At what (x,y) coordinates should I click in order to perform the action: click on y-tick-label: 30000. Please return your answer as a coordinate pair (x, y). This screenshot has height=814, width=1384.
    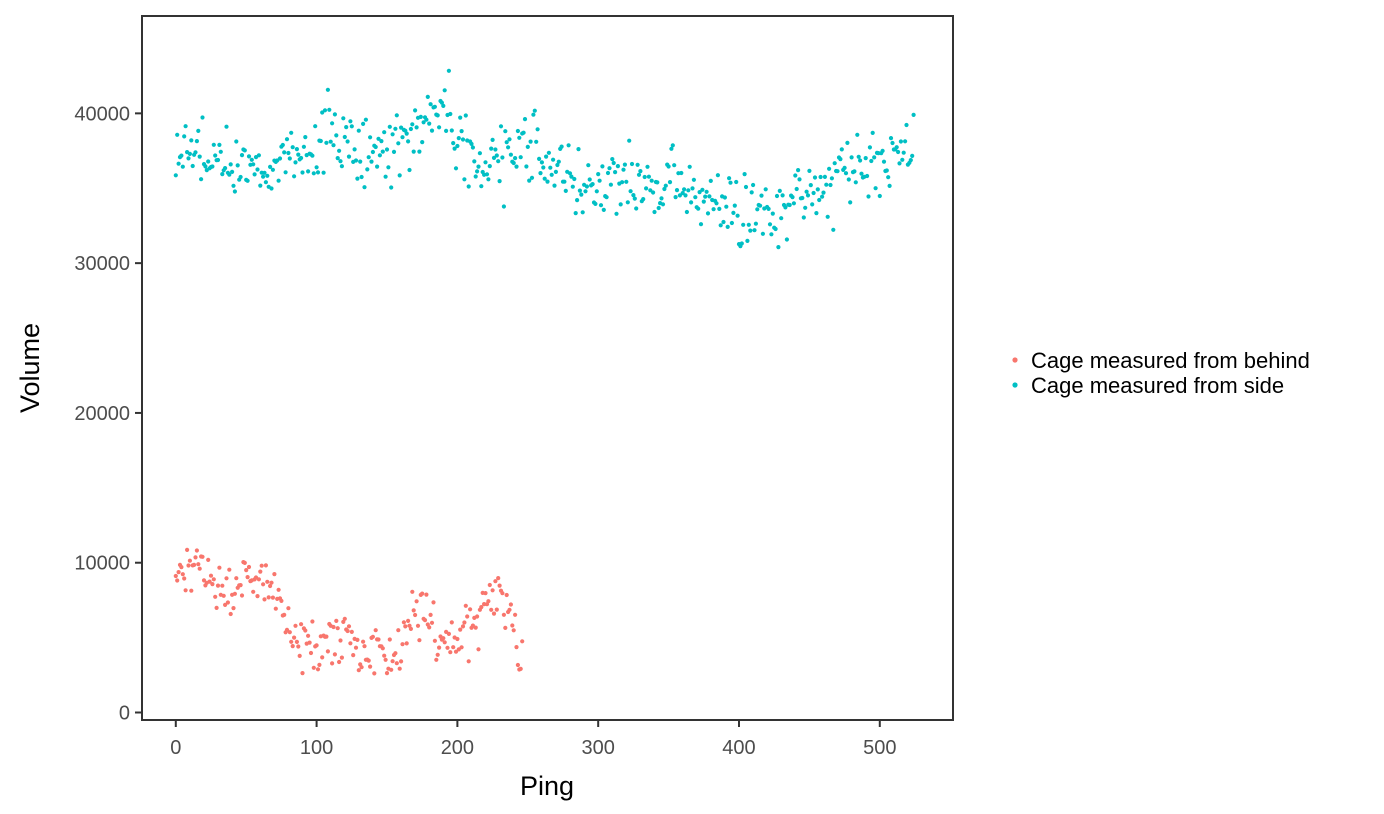
    Looking at the image, I should click on (102, 264).